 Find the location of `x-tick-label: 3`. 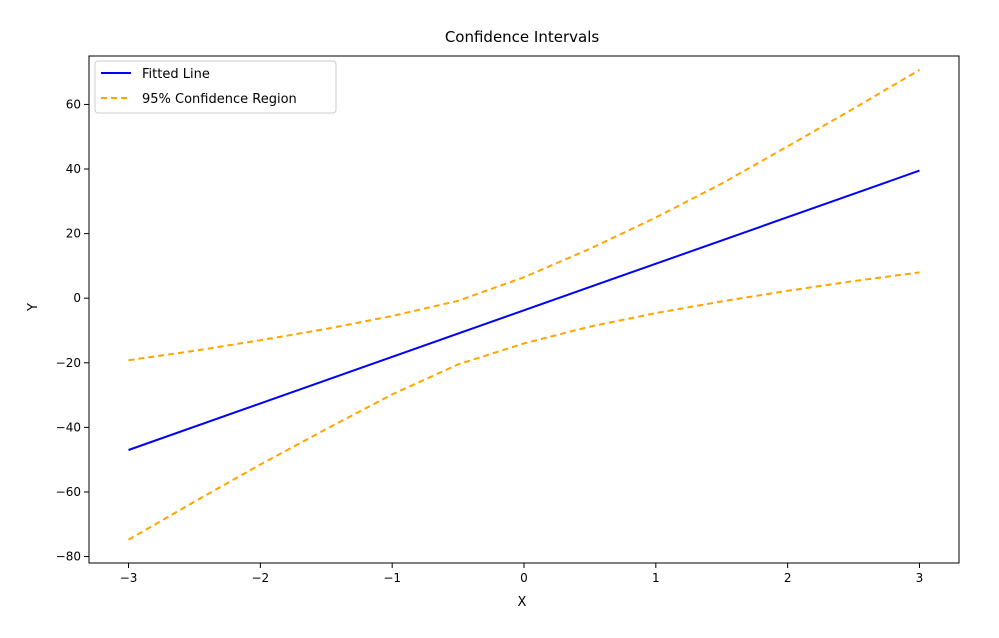

x-tick-label: 3 is located at coordinates (920, 578).